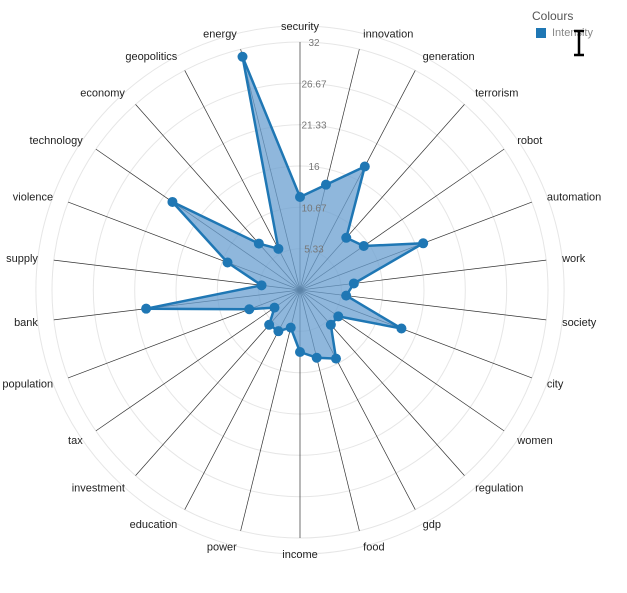 The image size is (627, 593). Describe the element at coordinates (227, 262) in the screenshot. I see `data-point-violence` at that location.